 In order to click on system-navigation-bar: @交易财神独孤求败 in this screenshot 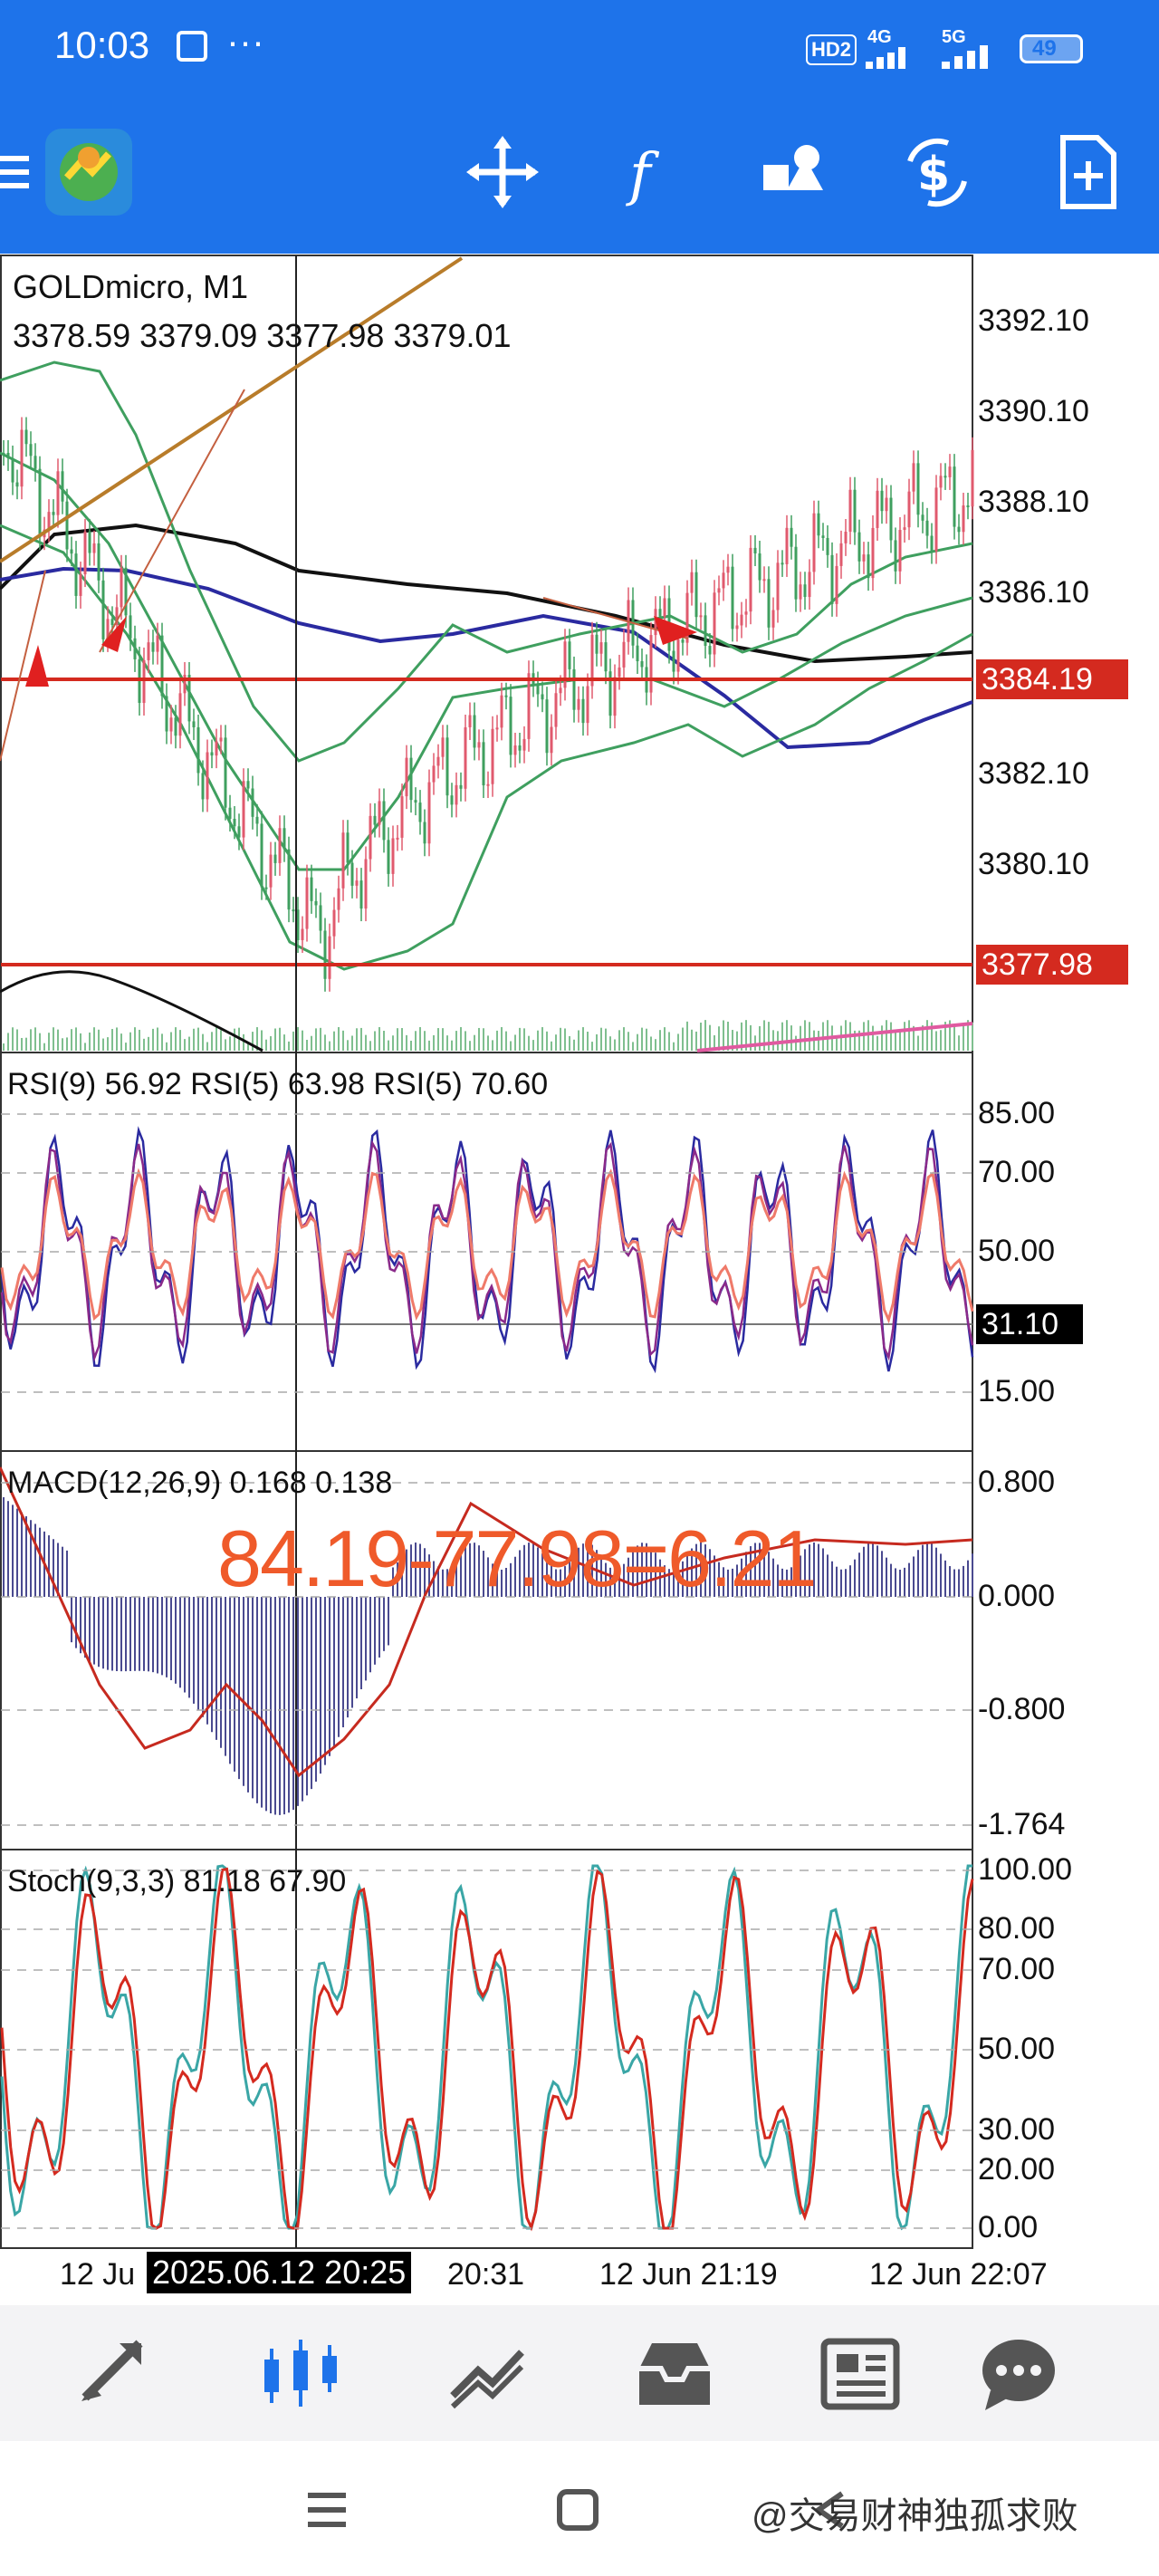, I will do `click(579, 2508)`.